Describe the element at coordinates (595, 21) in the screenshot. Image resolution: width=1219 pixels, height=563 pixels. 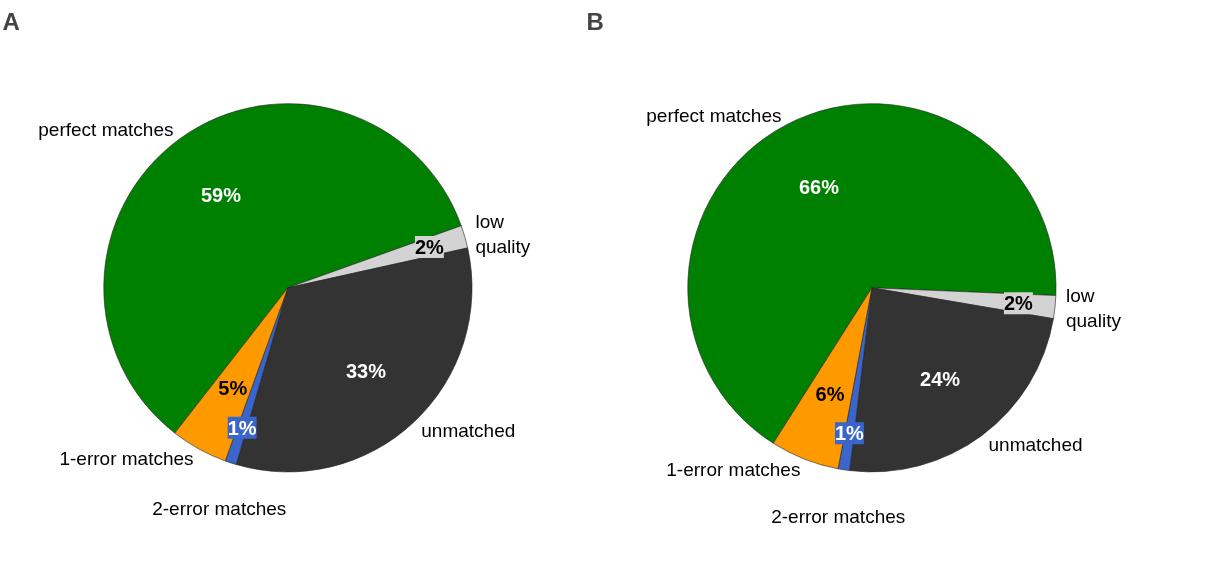
I see `chart-title: B` at that location.